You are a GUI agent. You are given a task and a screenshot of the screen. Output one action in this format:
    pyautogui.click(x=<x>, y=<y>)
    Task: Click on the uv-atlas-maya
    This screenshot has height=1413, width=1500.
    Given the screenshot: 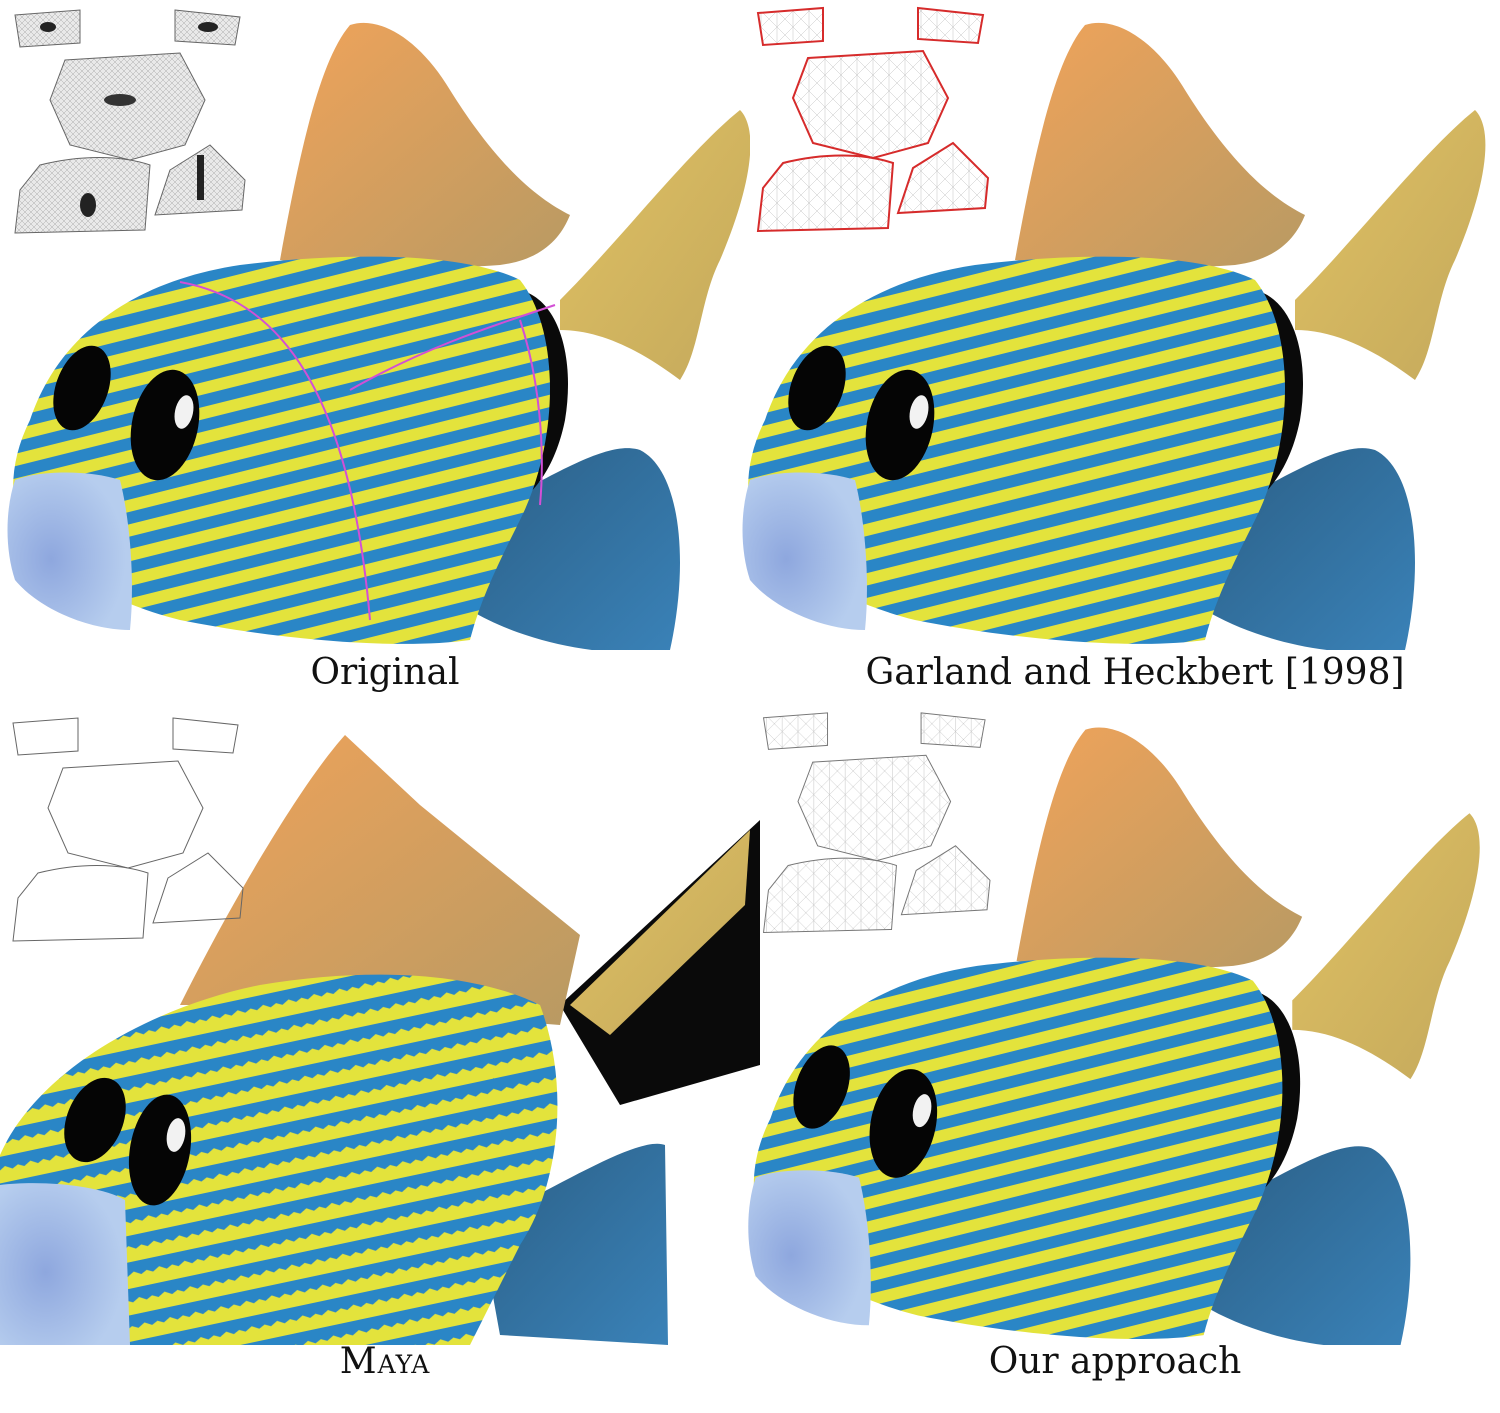 What is the action you would take?
    pyautogui.click(x=128, y=829)
    